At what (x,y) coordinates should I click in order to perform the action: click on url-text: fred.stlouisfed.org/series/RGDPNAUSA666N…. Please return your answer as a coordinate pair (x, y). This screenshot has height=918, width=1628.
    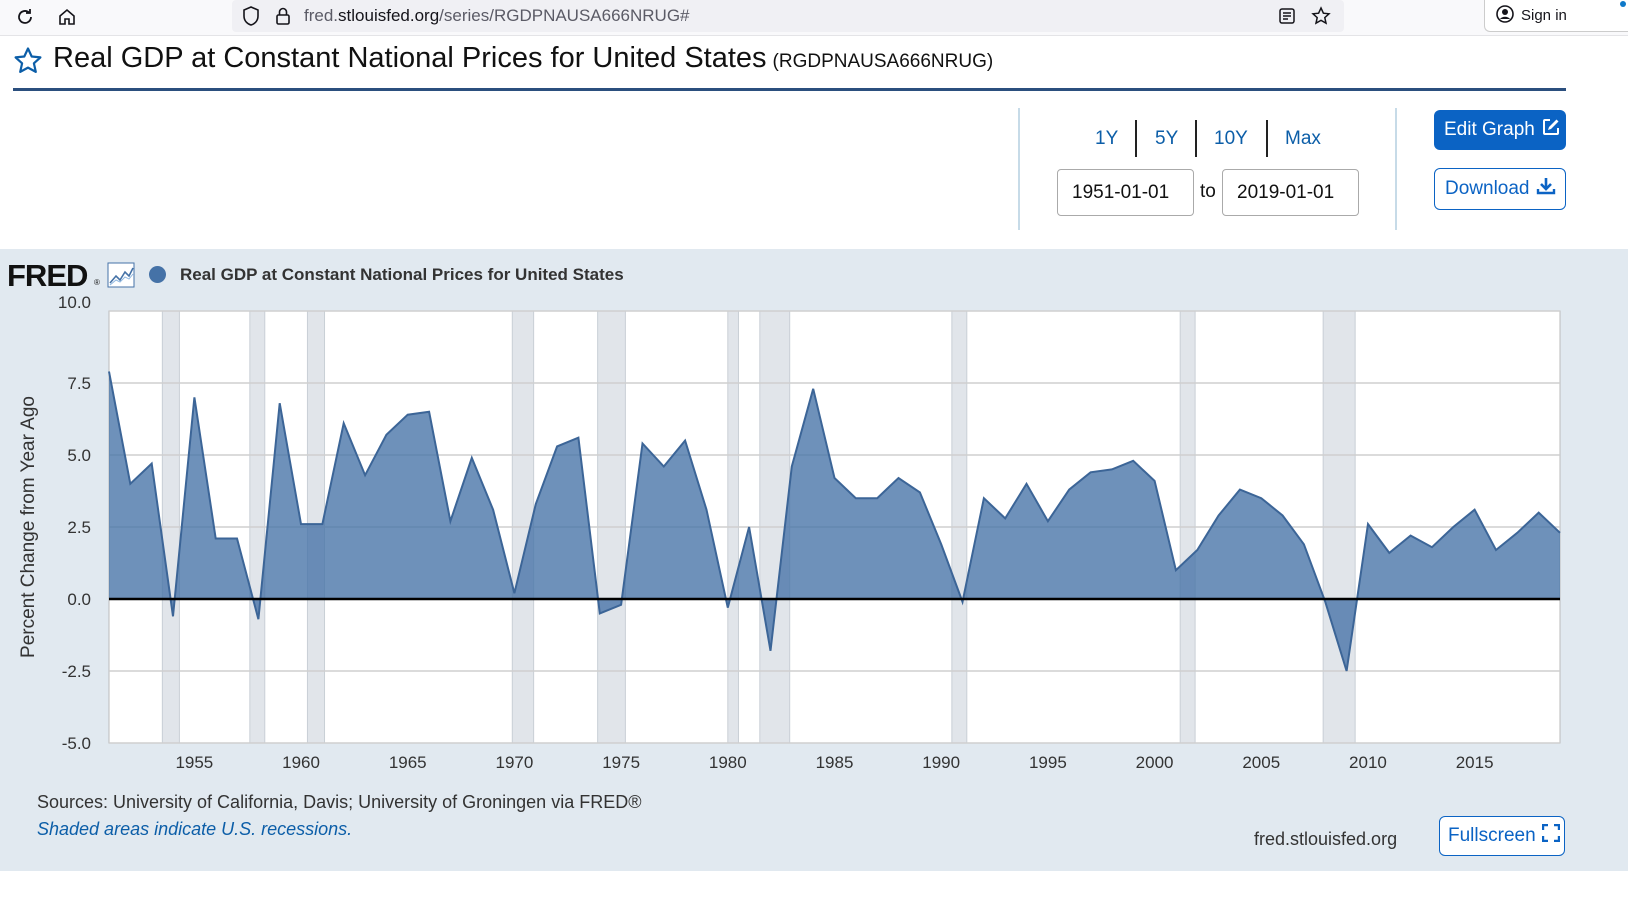
    Looking at the image, I should click on (497, 15).